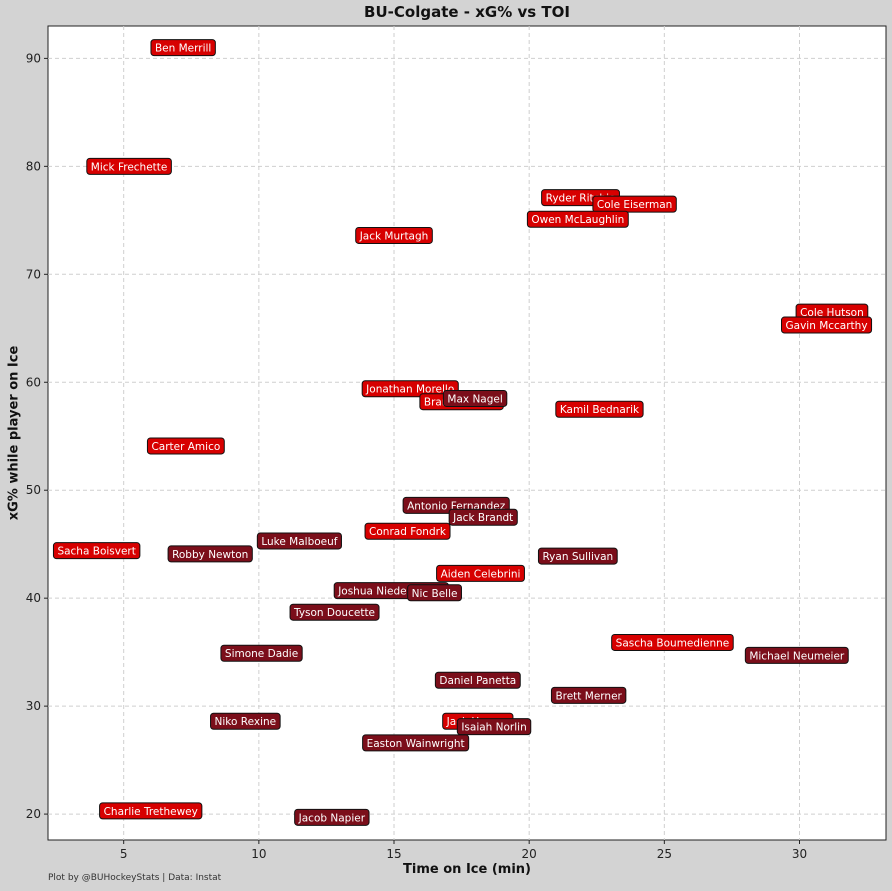 The image size is (892, 891). I want to click on y-axis-label: xG% while player on Ice, so click(14, 433).